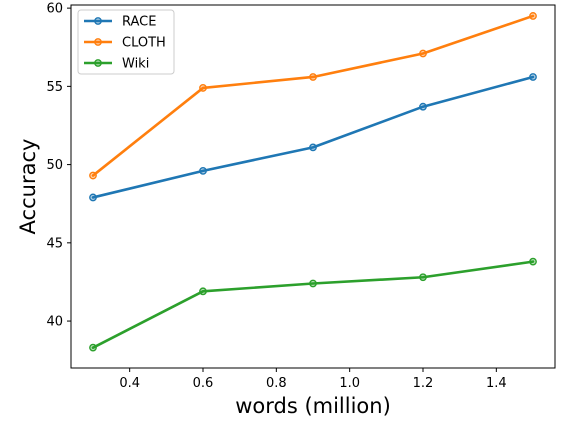 Image resolution: width=562 pixels, height=448 pixels. I want to click on legend-label-cloth: CLOTH, so click(144, 43).